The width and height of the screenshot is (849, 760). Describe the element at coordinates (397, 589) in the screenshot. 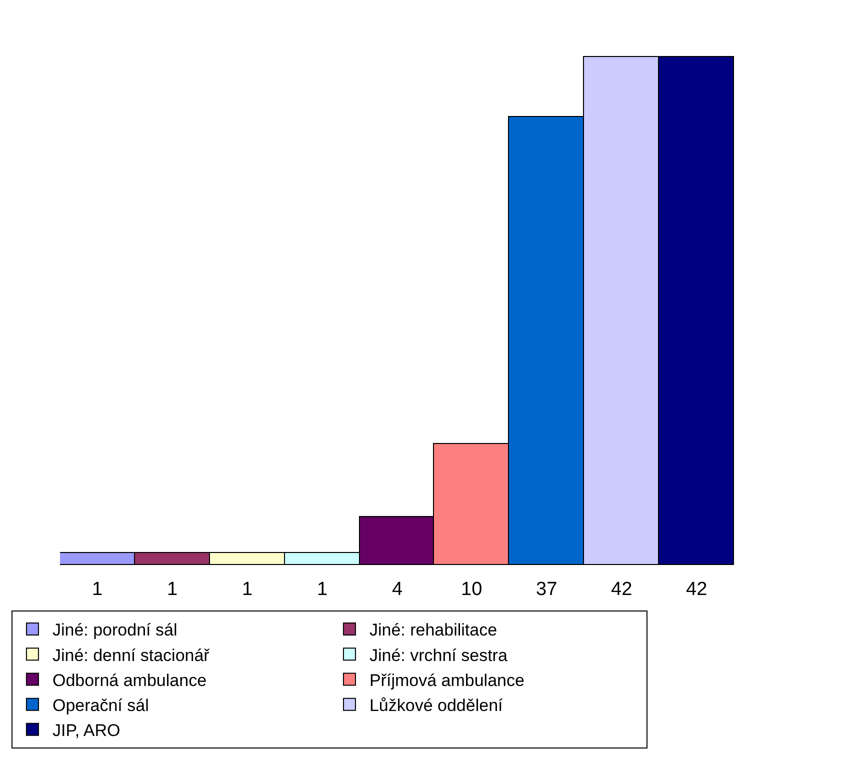

I see `data-label: 4` at that location.